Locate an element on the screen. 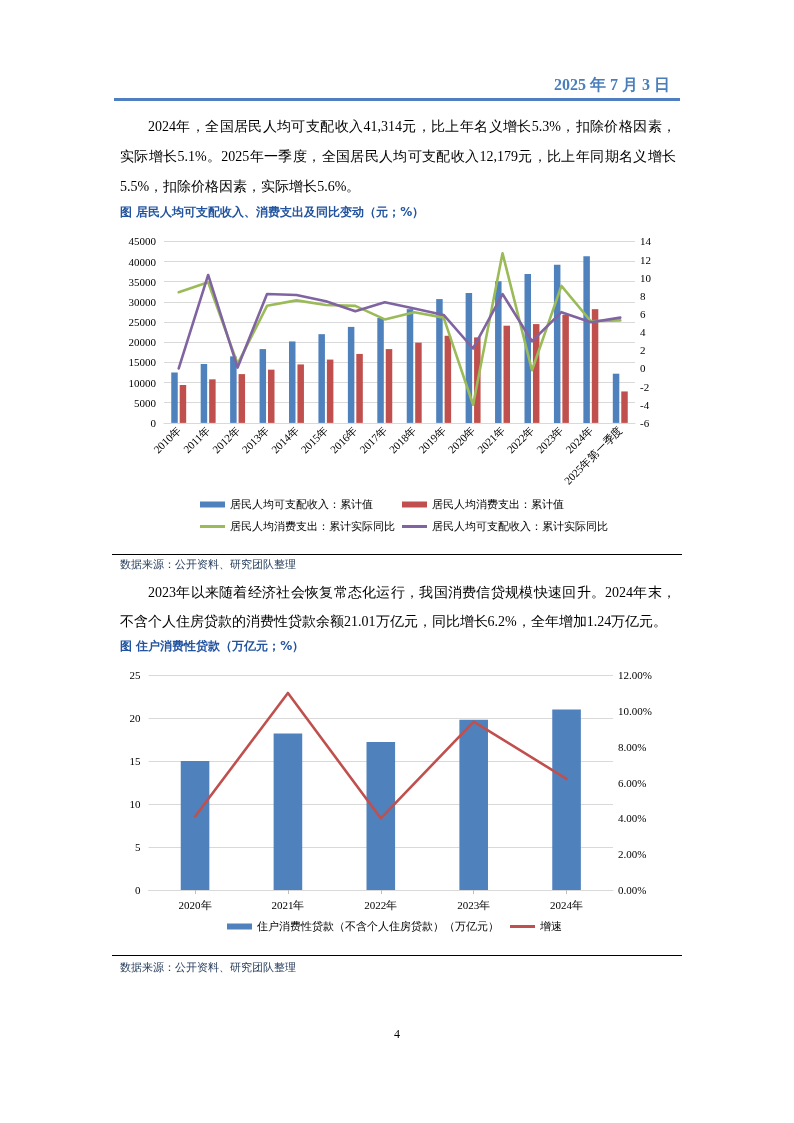 This screenshot has height=1123, width=794. legend-label: 居民人均消费支出：累计值 is located at coordinates (498, 504).